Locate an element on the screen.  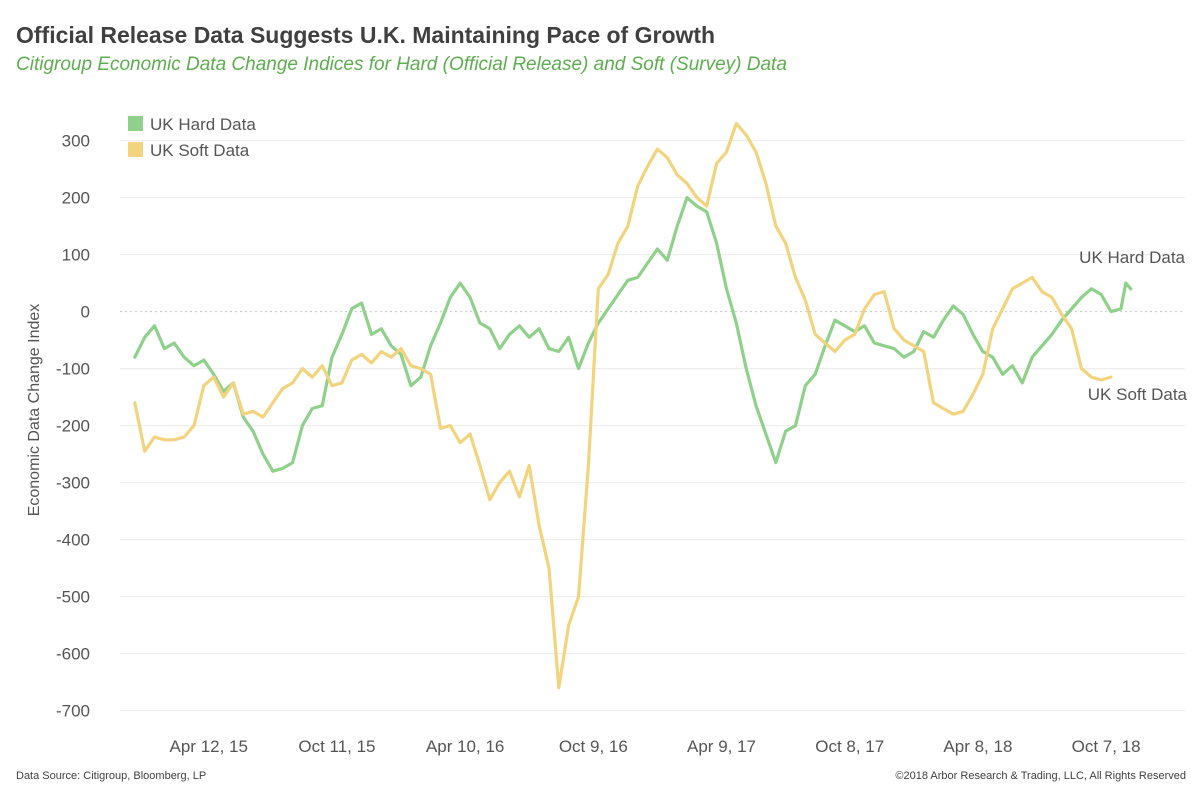
legend-label: UK Soft Data is located at coordinates (200, 150).